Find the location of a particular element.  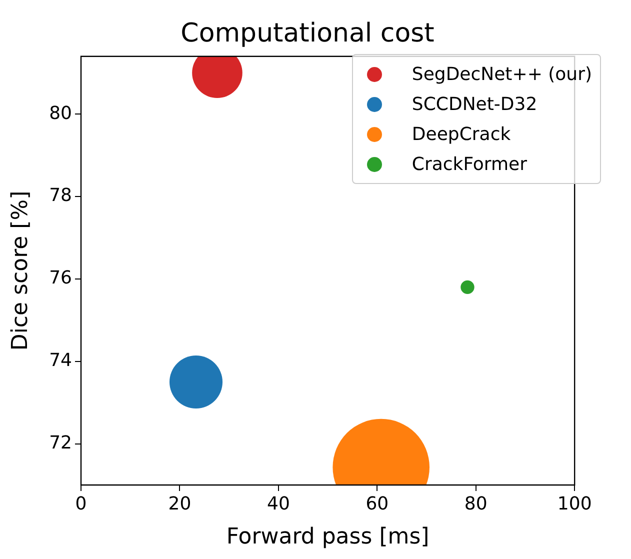

y-tick-label: 76 is located at coordinates (60, 278).